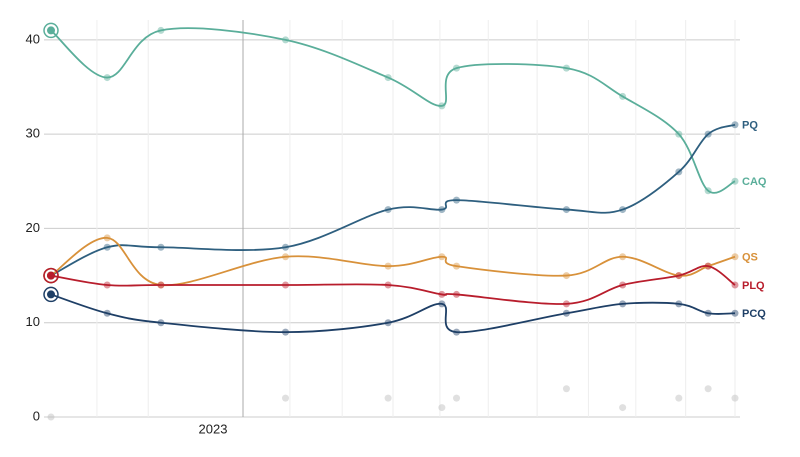 The width and height of the screenshot is (800, 457). I want to click on series-label: PLQ, so click(753, 286).